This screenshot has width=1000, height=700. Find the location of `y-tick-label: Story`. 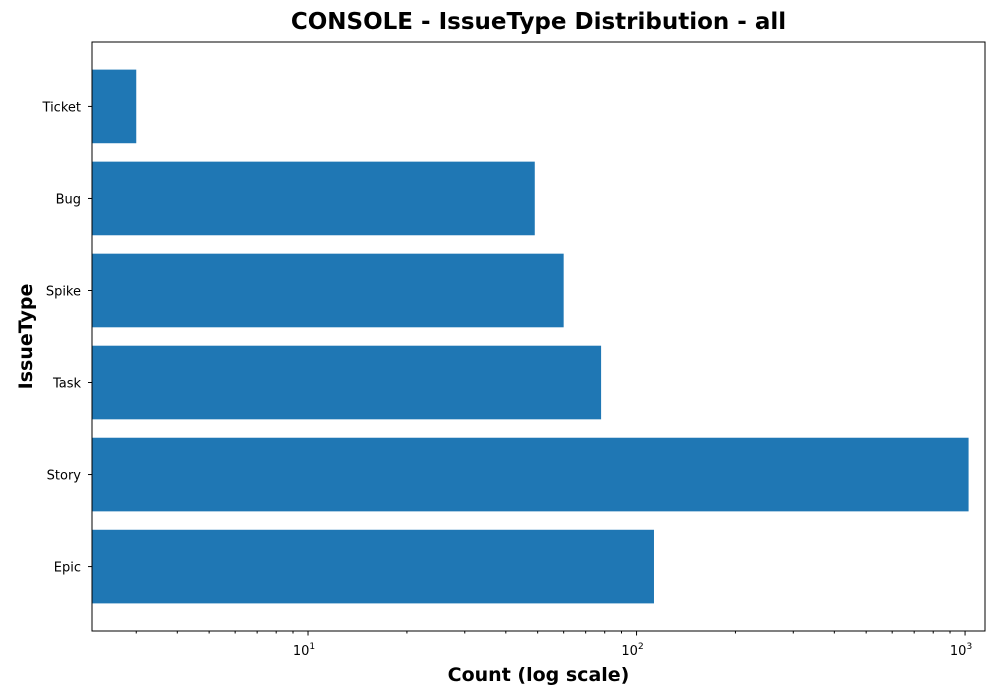

y-tick-label: Story is located at coordinates (64, 476).